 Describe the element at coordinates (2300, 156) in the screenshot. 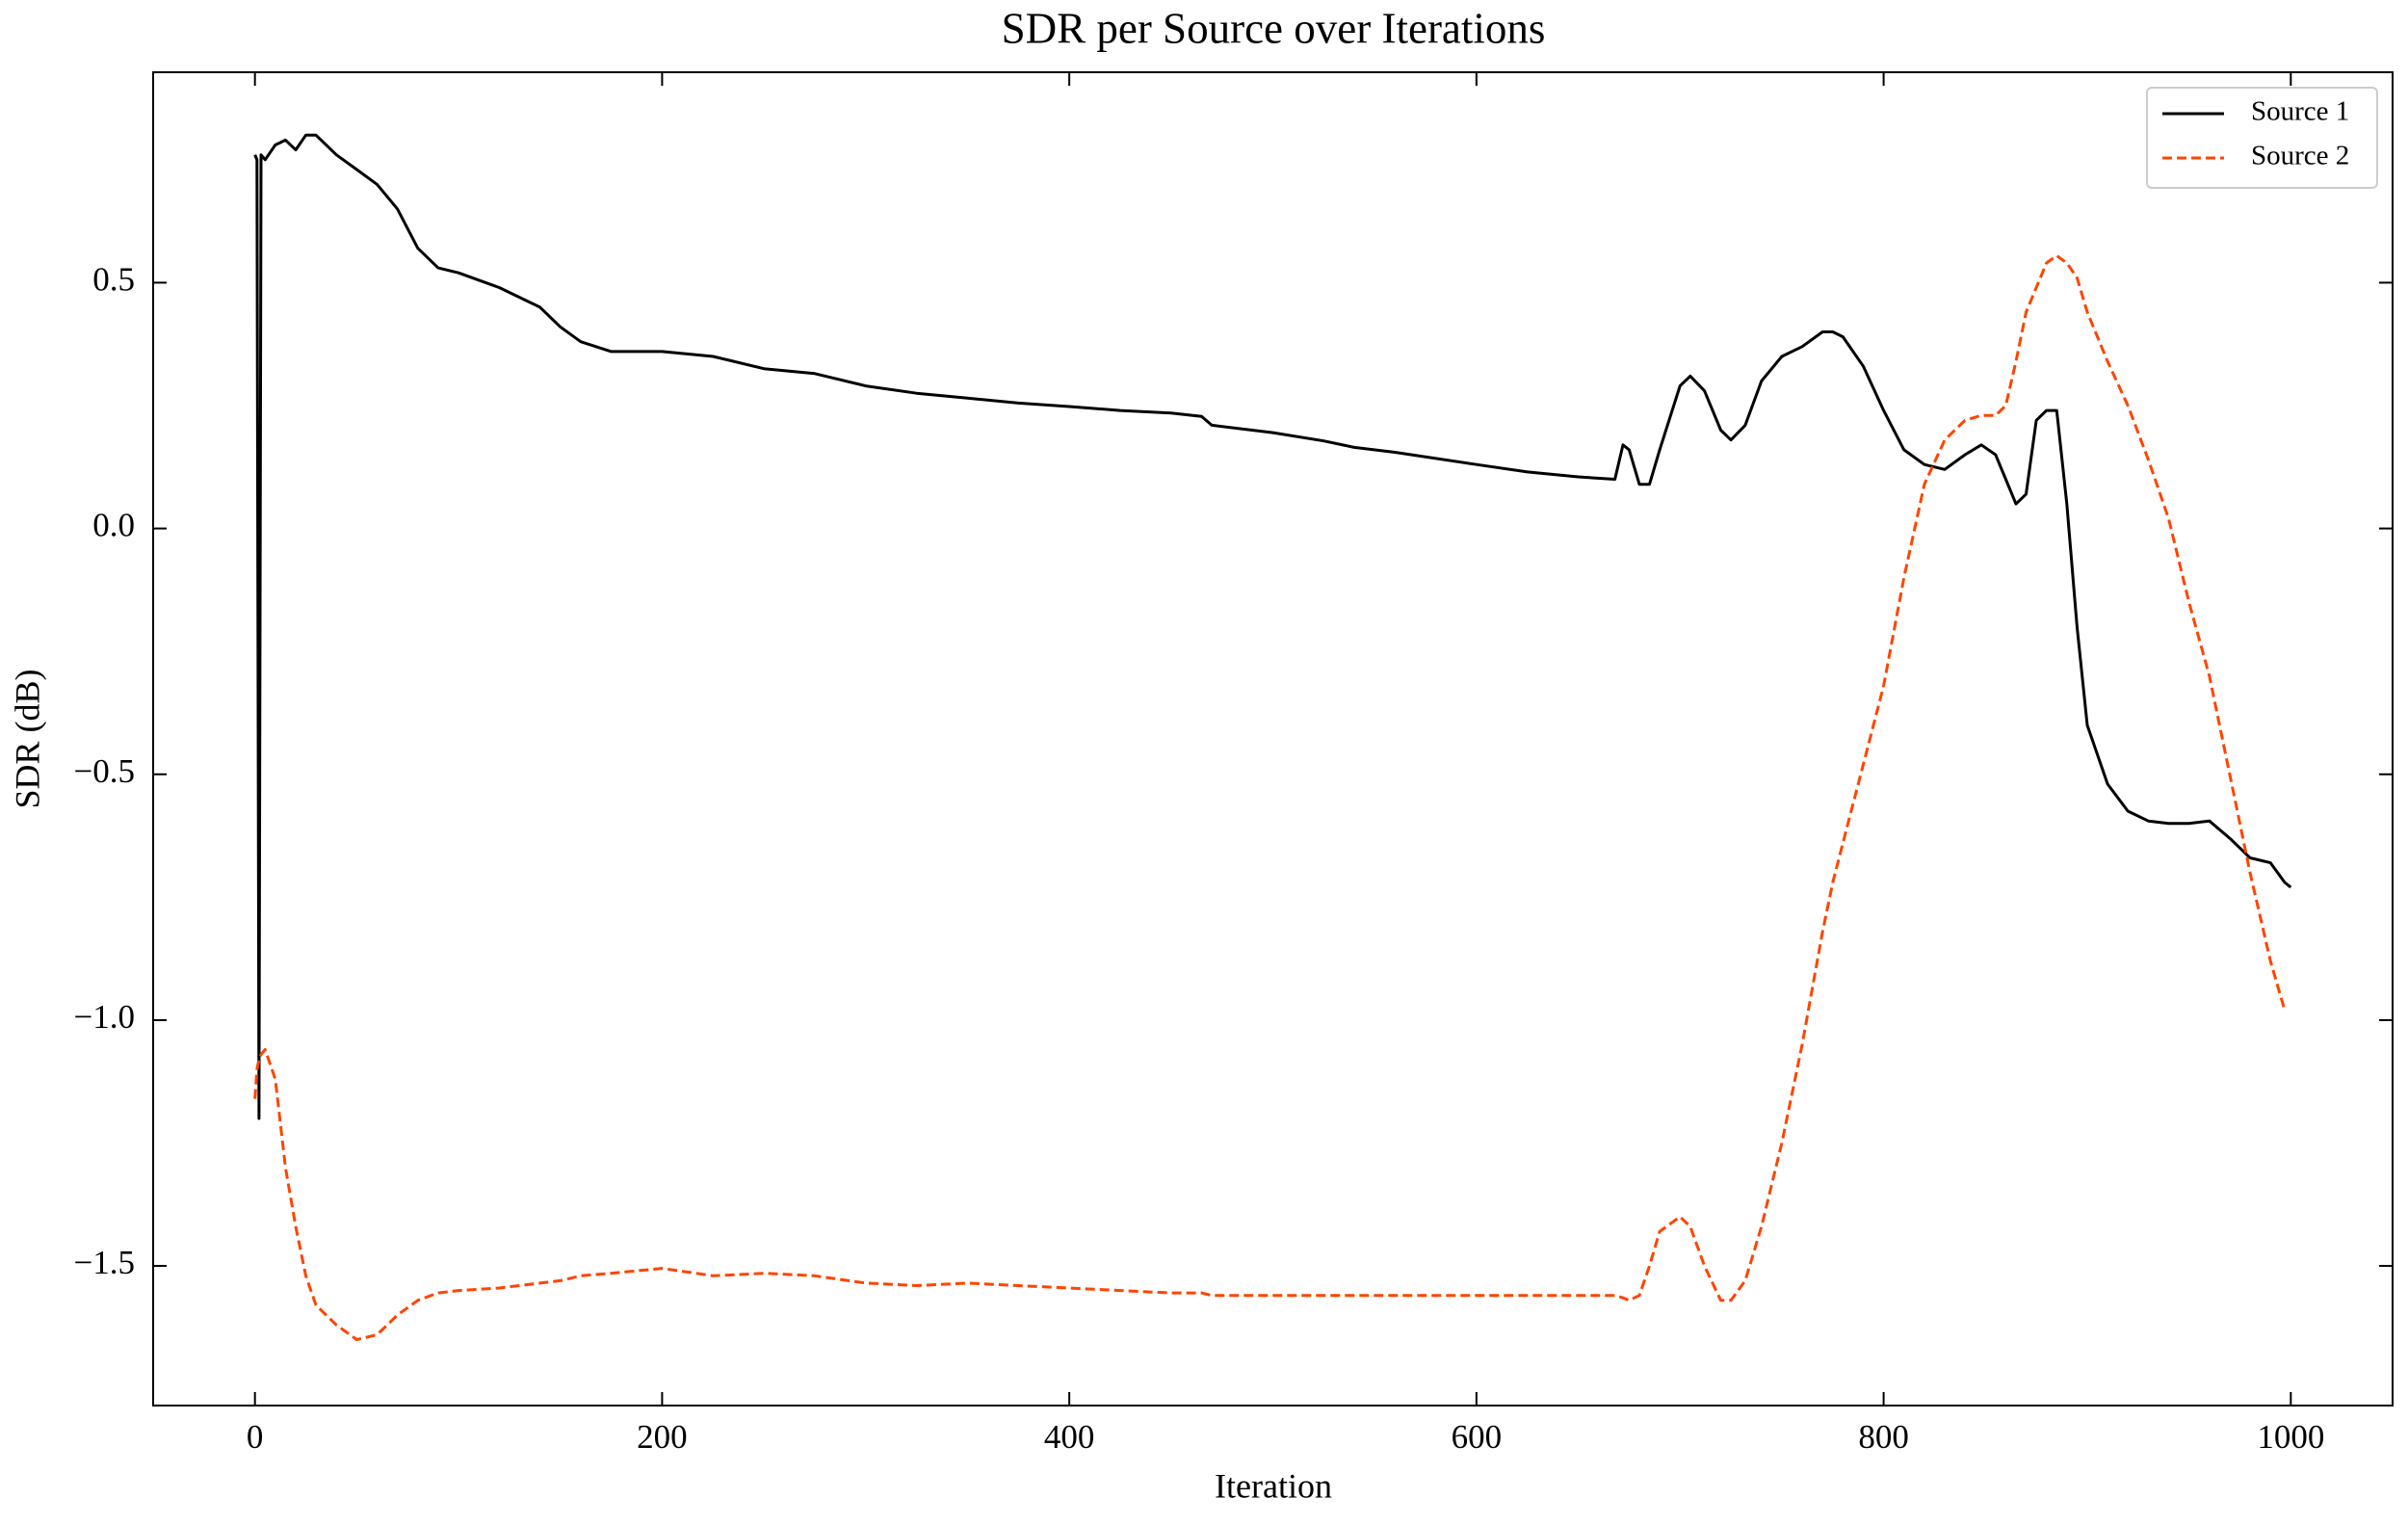

I see `legend-label: Source 2` at that location.